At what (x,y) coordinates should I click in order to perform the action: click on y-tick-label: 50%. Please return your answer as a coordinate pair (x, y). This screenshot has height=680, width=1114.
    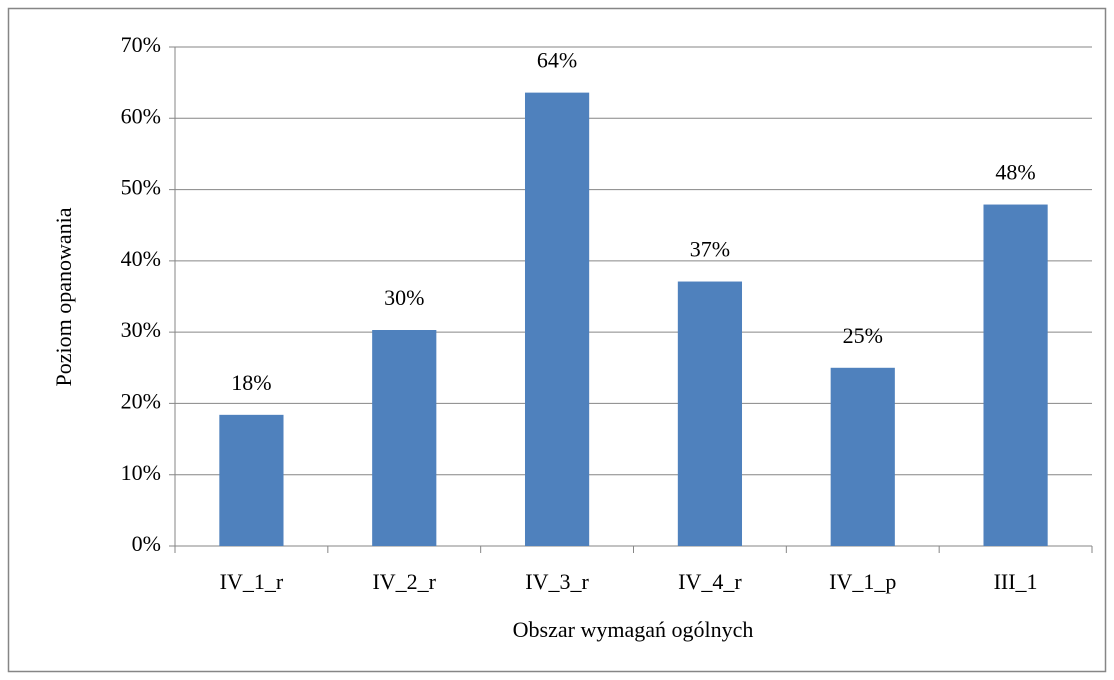
    Looking at the image, I should click on (141, 187).